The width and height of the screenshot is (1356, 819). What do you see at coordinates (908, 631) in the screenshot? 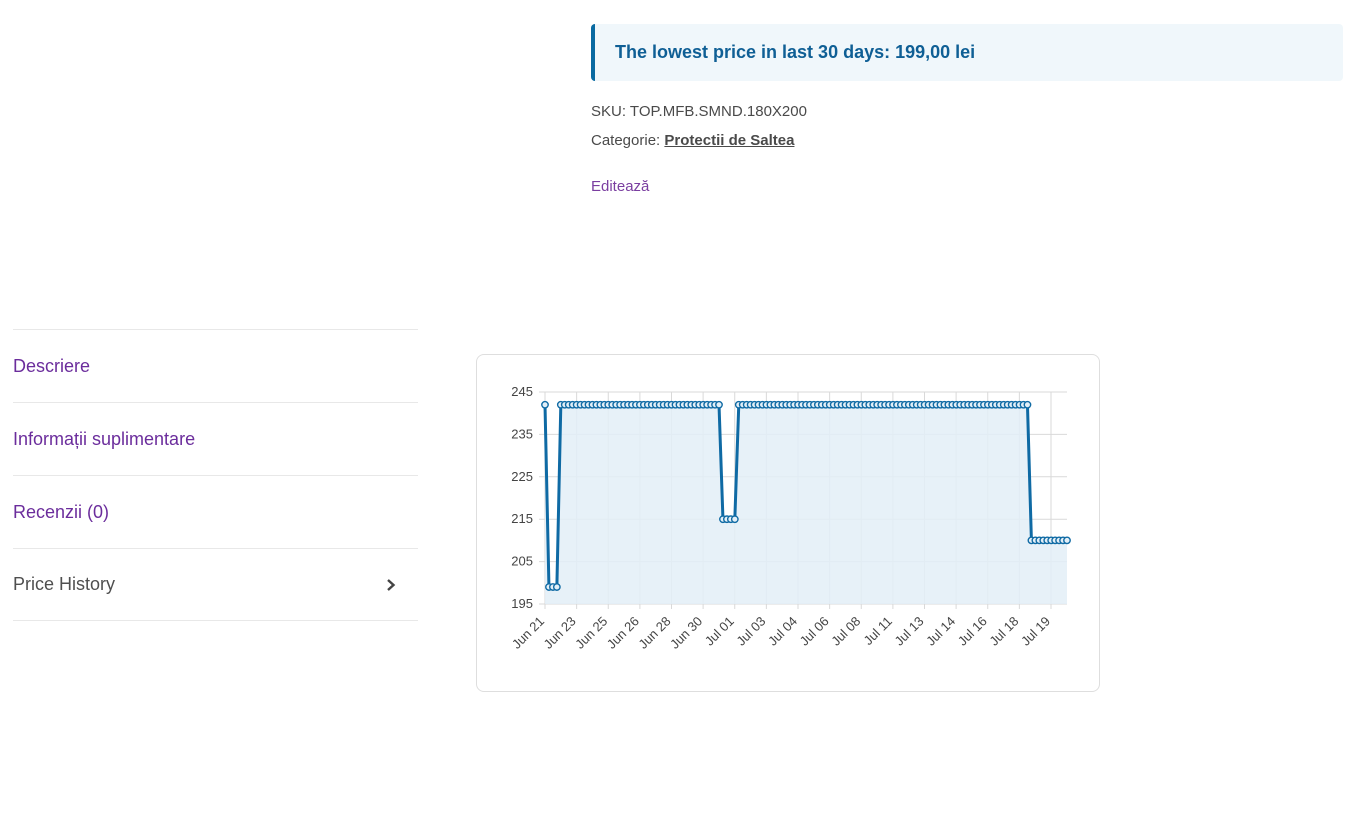
I see `x-tick-label: Jul 13` at bounding box center [908, 631].